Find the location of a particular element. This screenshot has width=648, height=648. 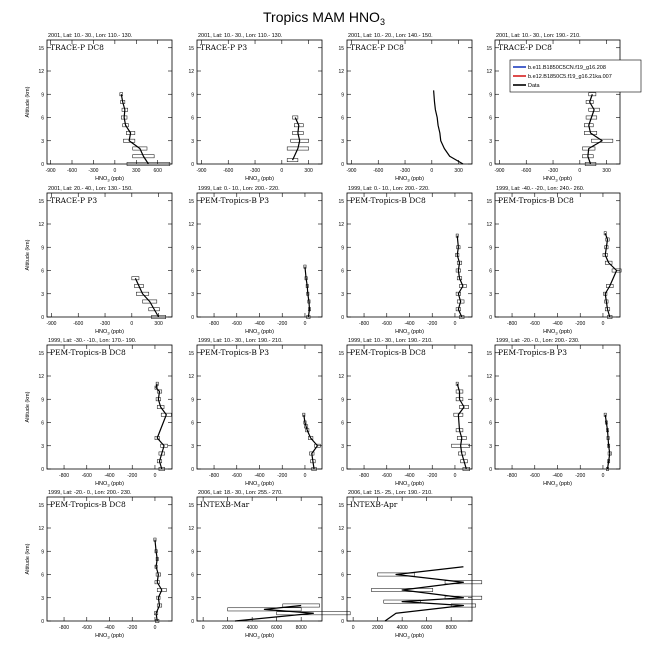

panel-header: 1999, Lat: 10.- 30., Lon: 190.- 210. is located at coordinates (240, 341).